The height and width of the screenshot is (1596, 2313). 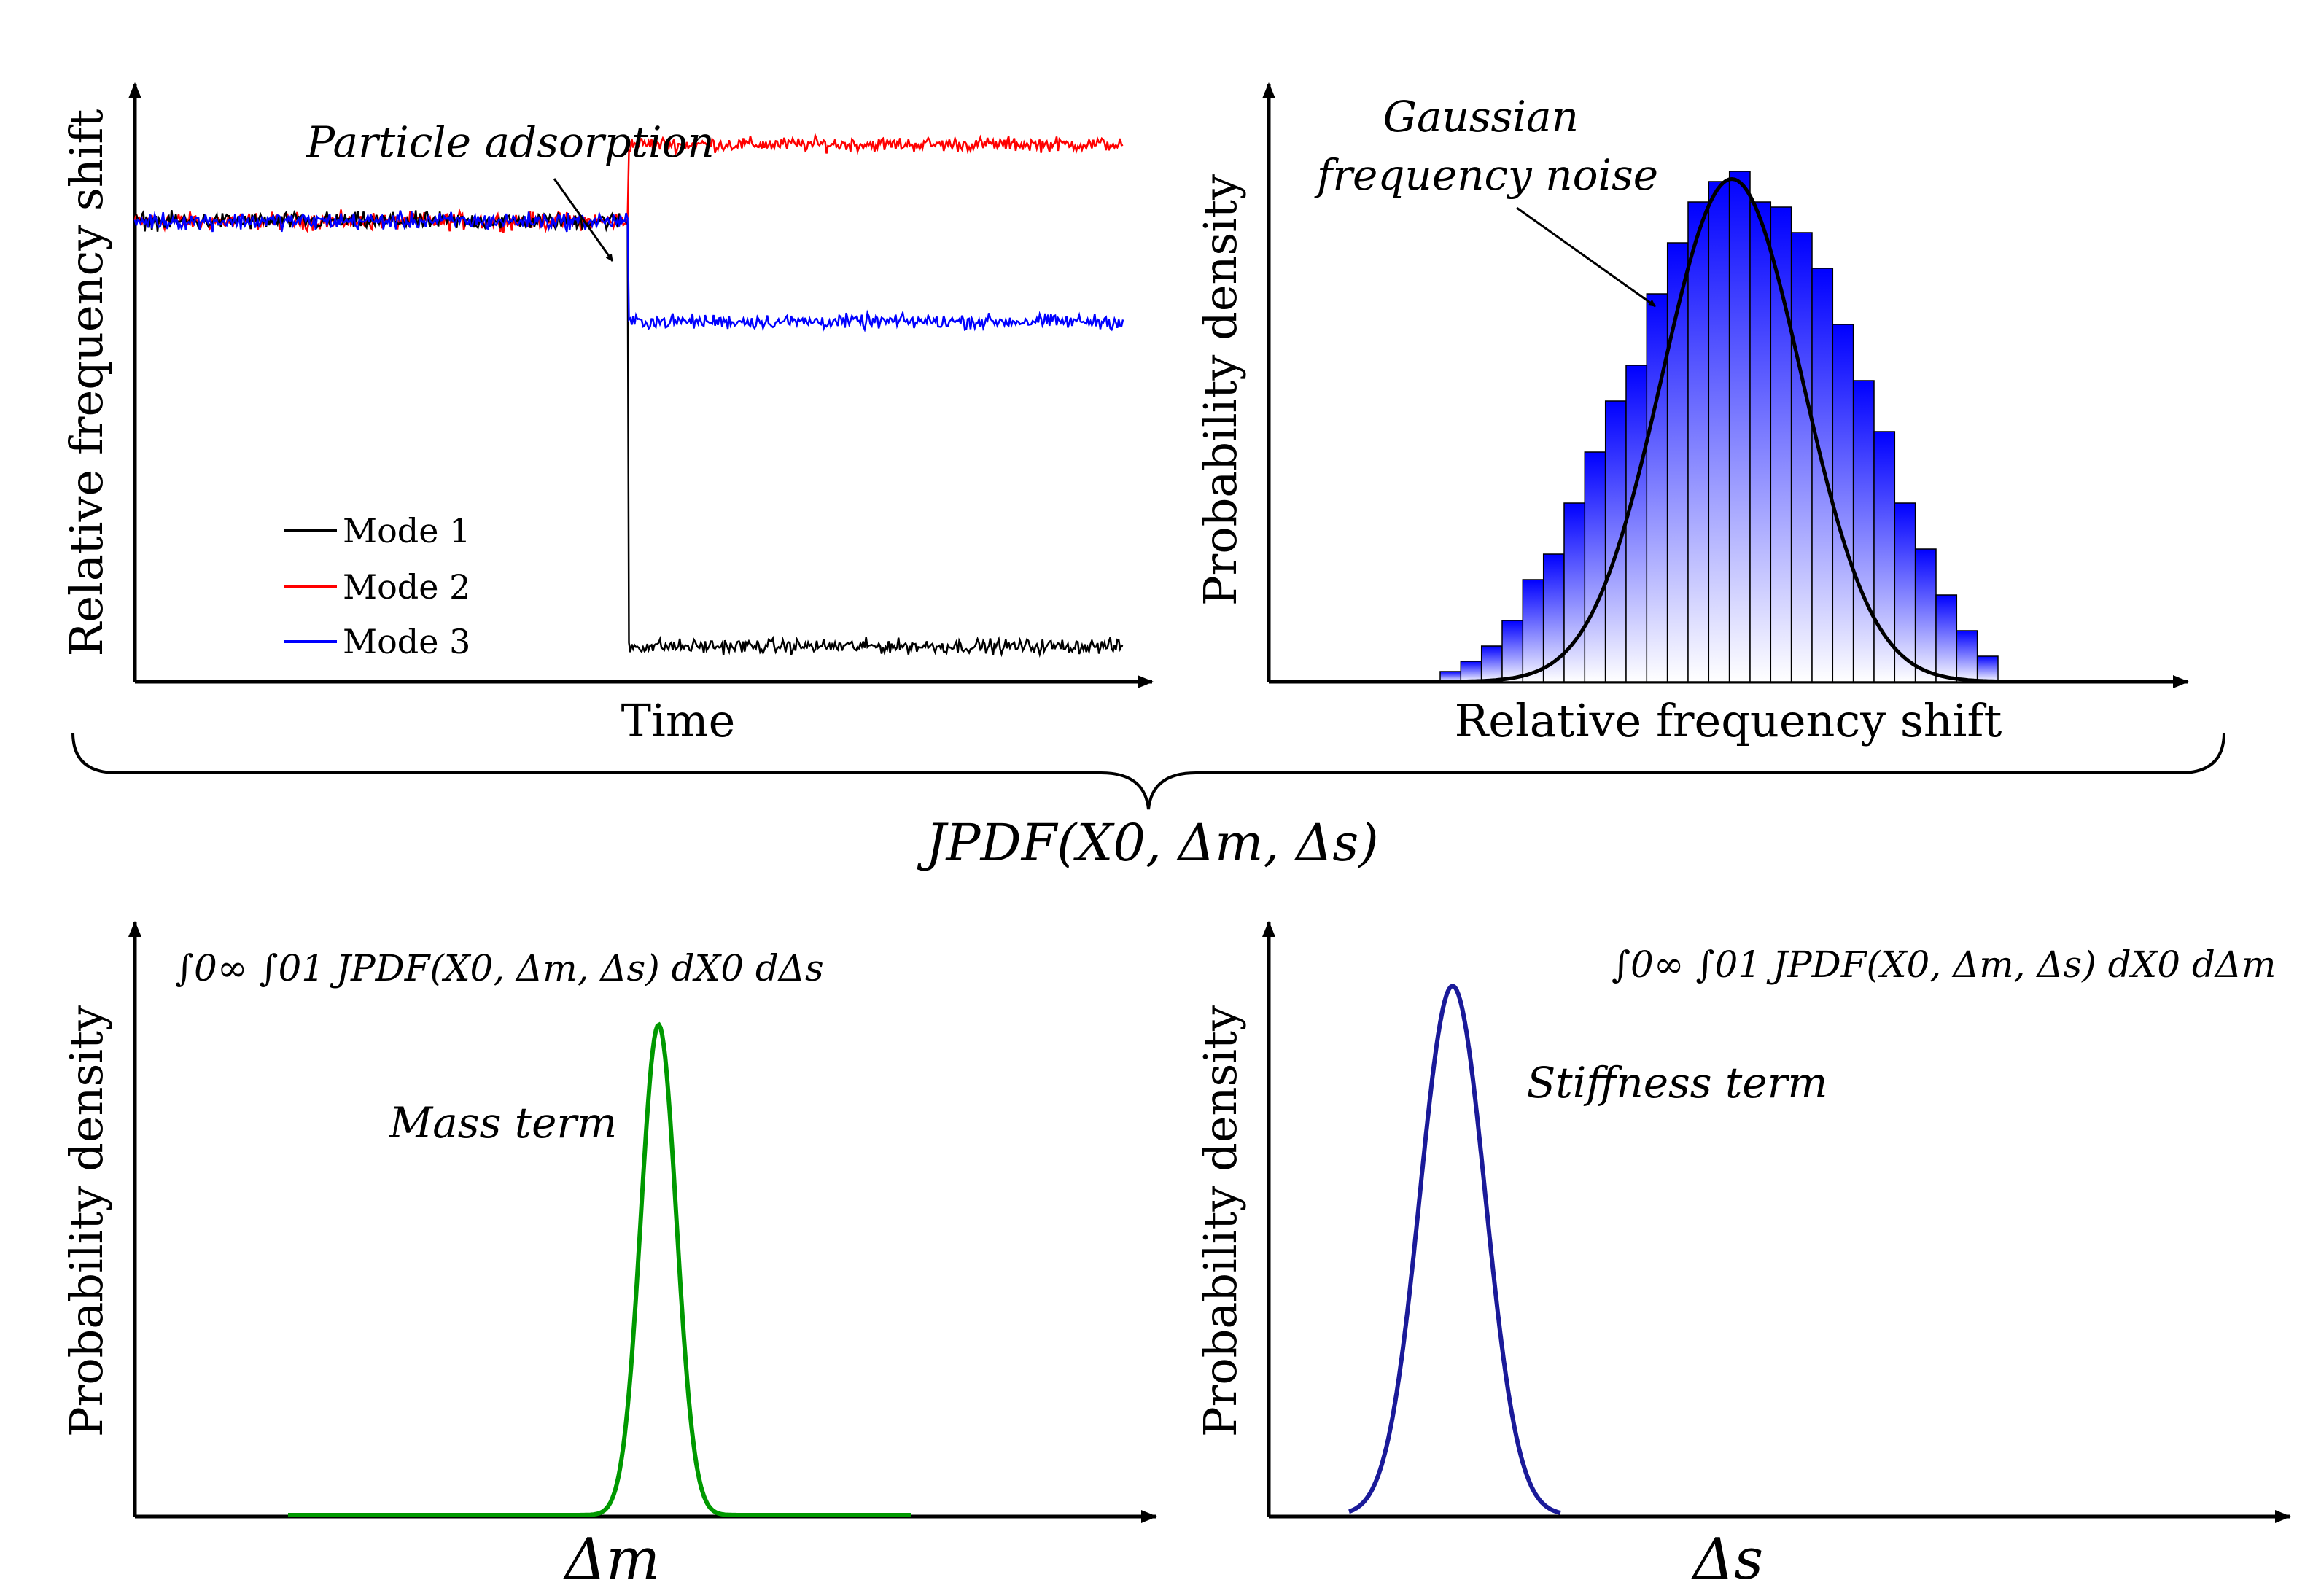 What do you see at coordinates (1454, 1249) in the screenshot?
I see `p4-stiffness-curve` at bounding box center [1454, 1249].